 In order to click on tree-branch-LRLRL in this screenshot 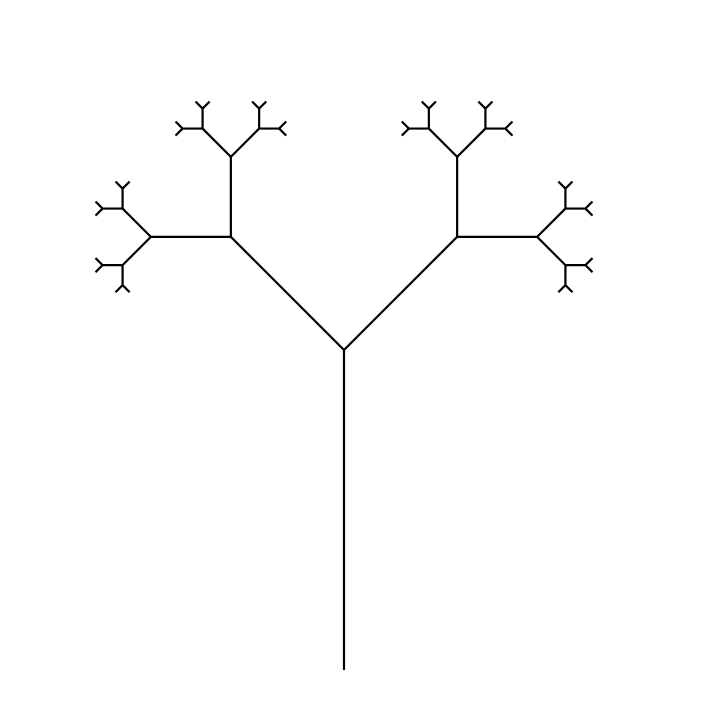, I will do `click(199, 105)`.